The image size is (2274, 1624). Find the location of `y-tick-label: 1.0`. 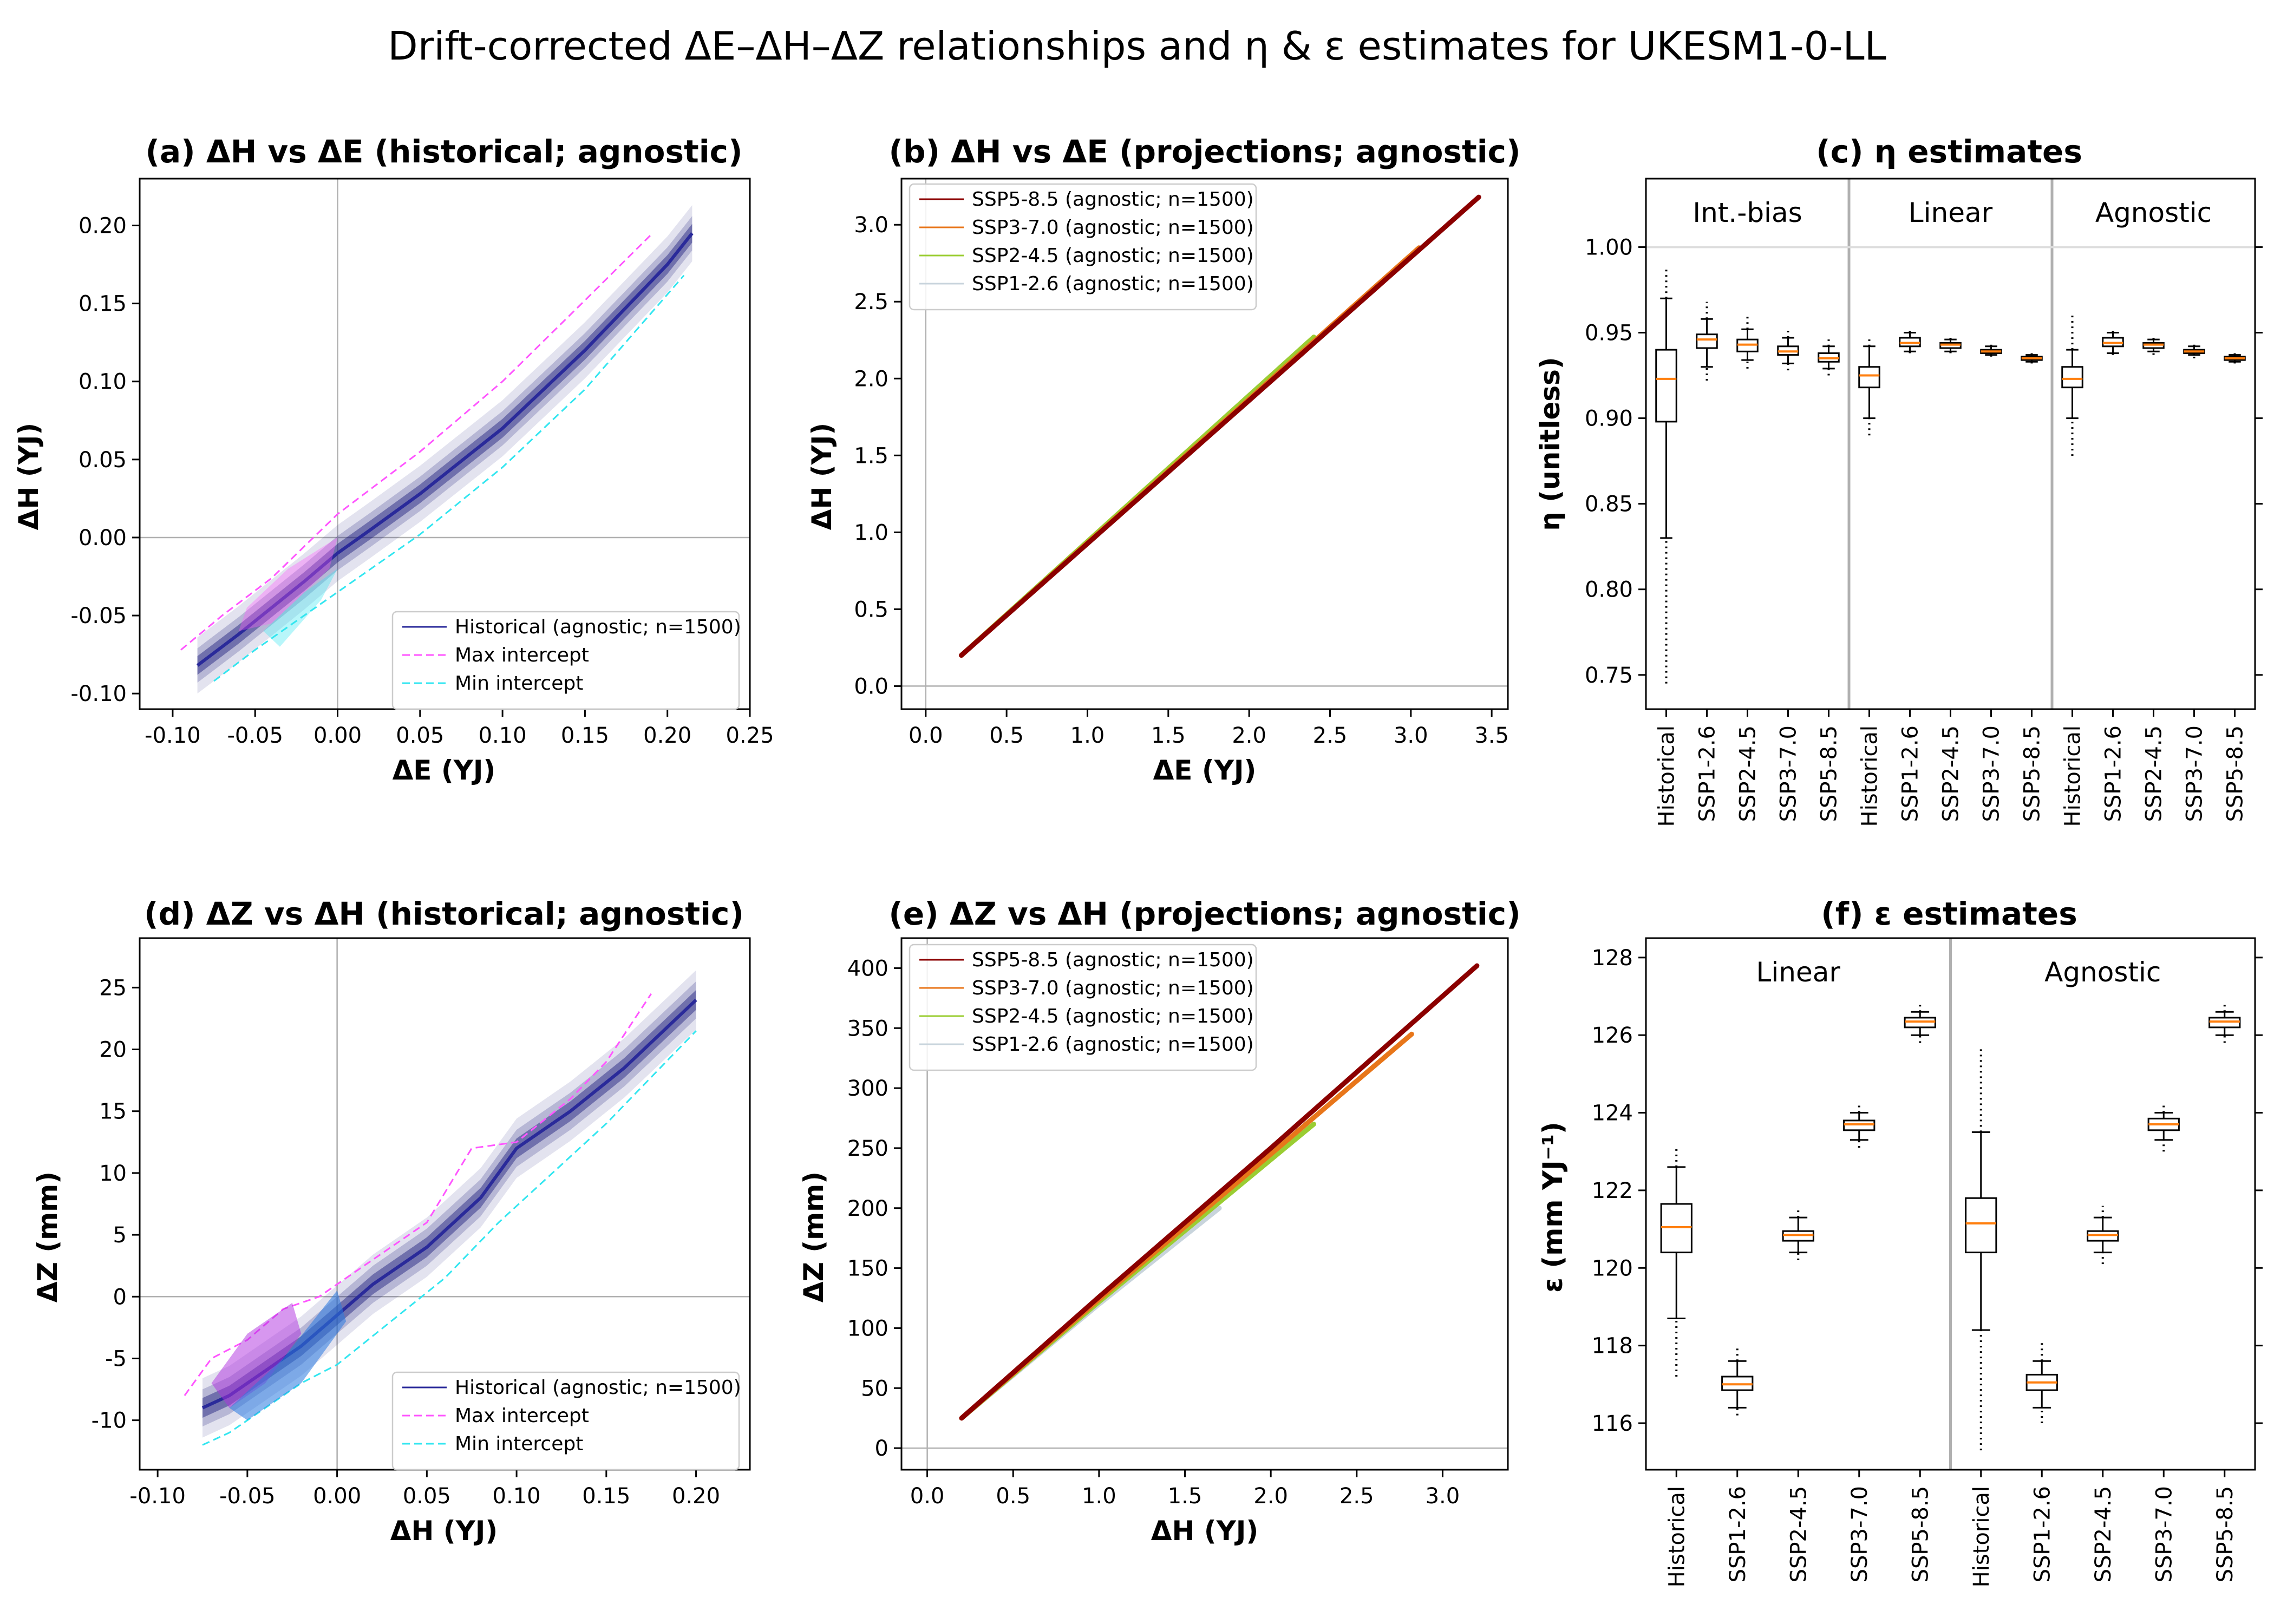

y-tick-label: 1.0 is located at coordinates (871, 532).